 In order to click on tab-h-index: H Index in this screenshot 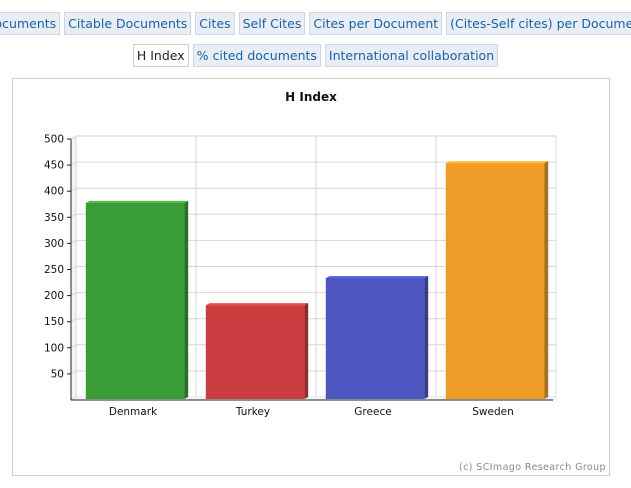, I will do `click(160, 55)`.